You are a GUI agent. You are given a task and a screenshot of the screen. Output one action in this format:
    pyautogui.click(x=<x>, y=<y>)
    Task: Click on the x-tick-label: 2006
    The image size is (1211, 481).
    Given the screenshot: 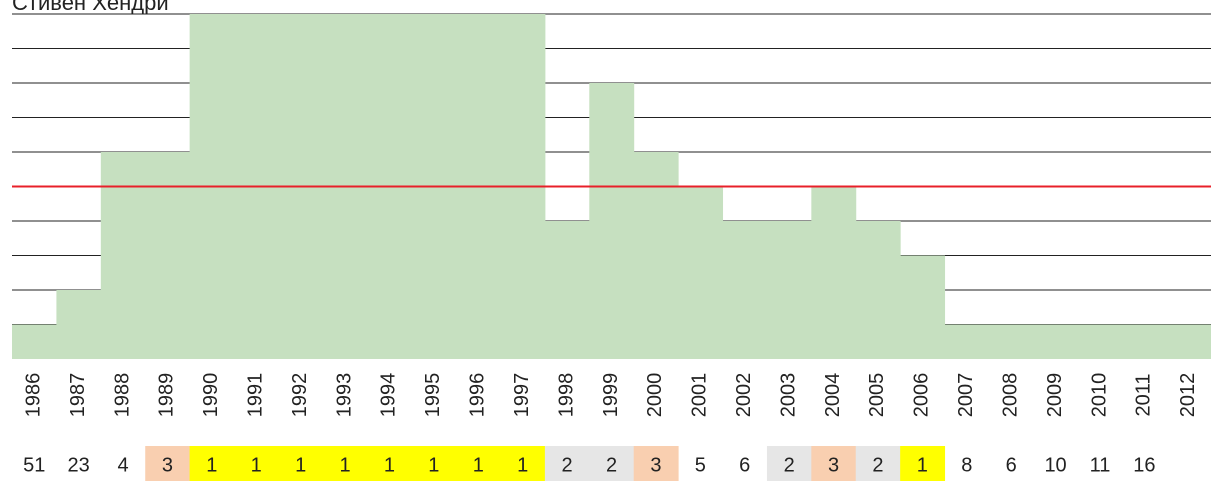 What is the action you would take?
    pyautogui.click(x=922, y=395)
    